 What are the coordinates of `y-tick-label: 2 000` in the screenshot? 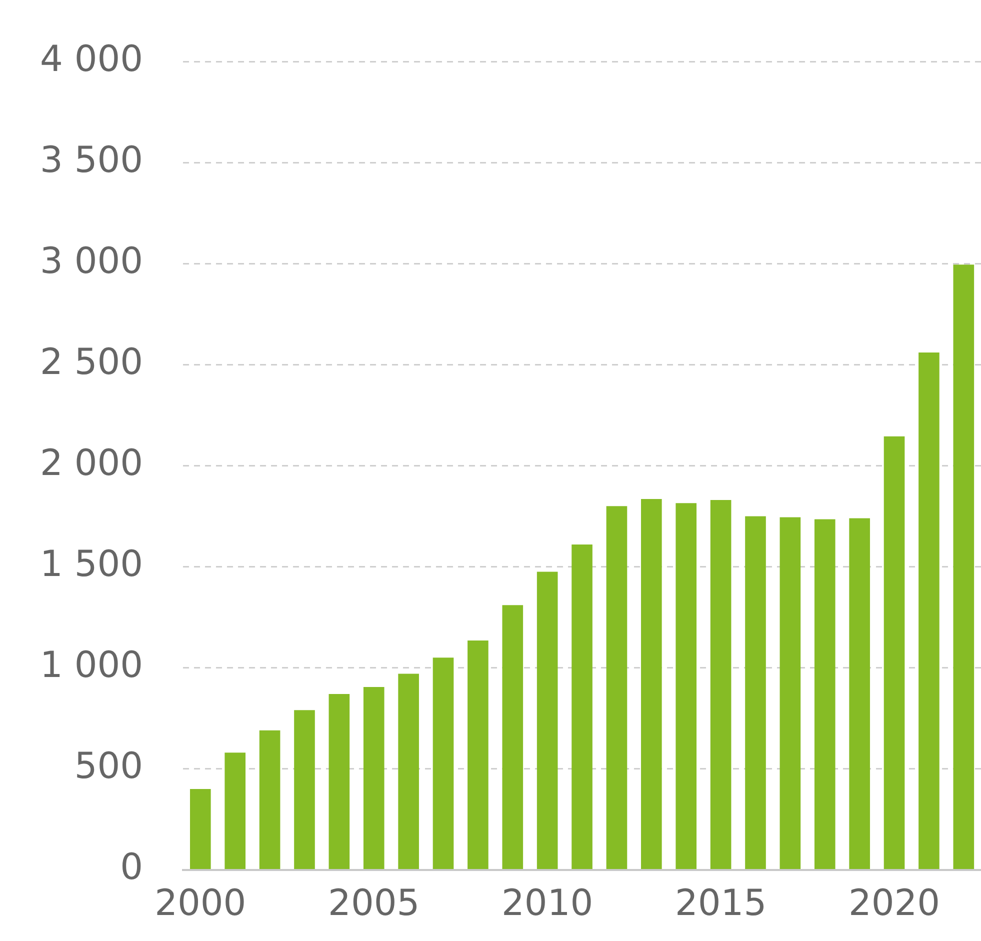 It's located at (92, 463).